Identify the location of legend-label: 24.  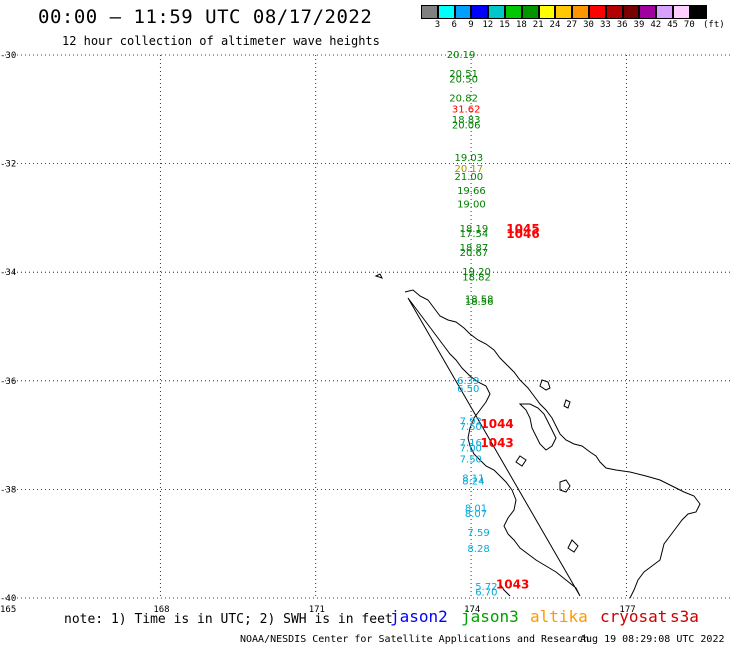
(555, 25).